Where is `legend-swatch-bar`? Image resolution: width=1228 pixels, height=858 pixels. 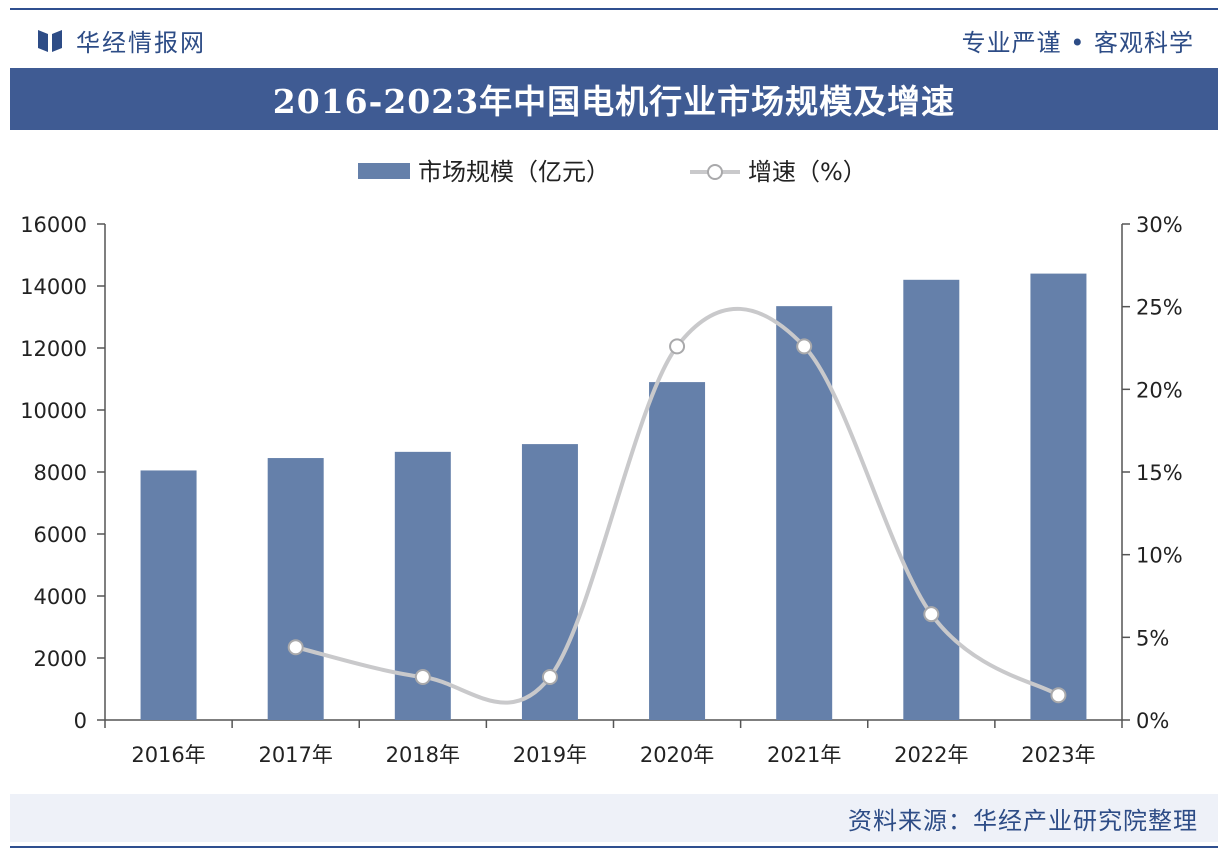 legend-swatch-bar is located at coordinates (384, 171).